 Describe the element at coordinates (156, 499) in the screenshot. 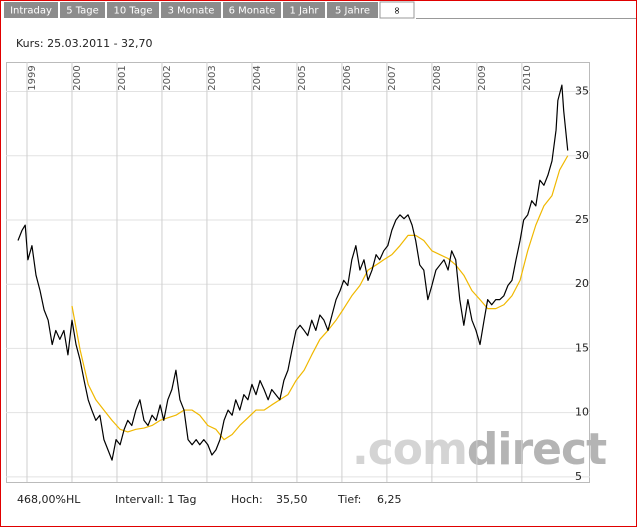

I see `interval: Intervall: 1 Tag` at that location.